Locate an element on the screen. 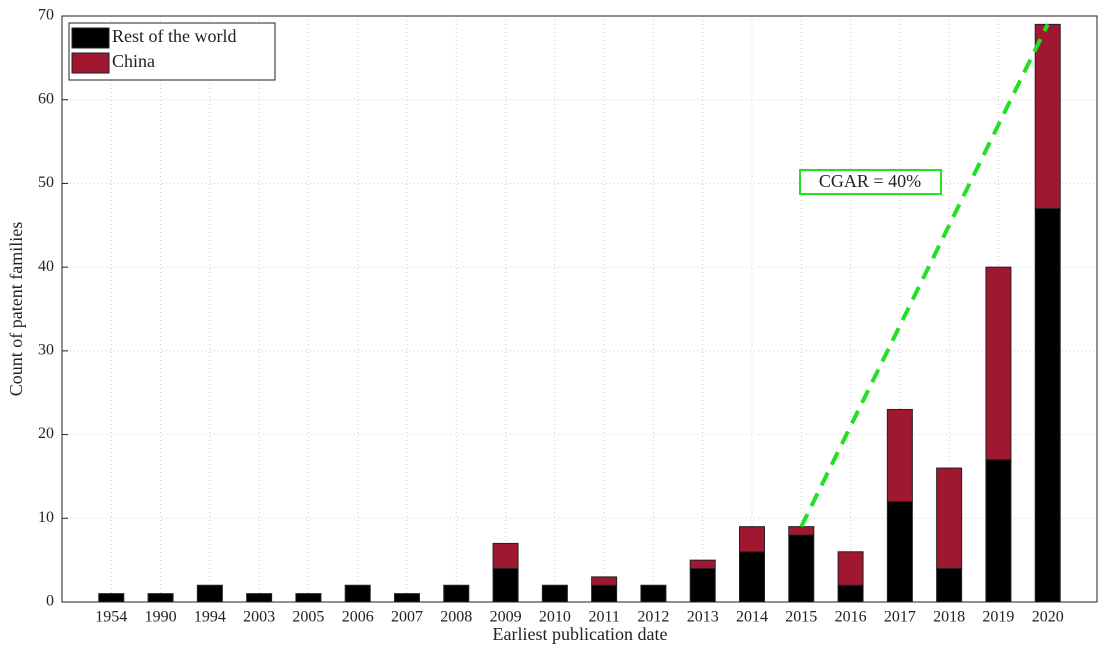 The width and height of the screenshot is (1101, 657). annotation: CGAR = 40% is located at coordinates (870, 181).